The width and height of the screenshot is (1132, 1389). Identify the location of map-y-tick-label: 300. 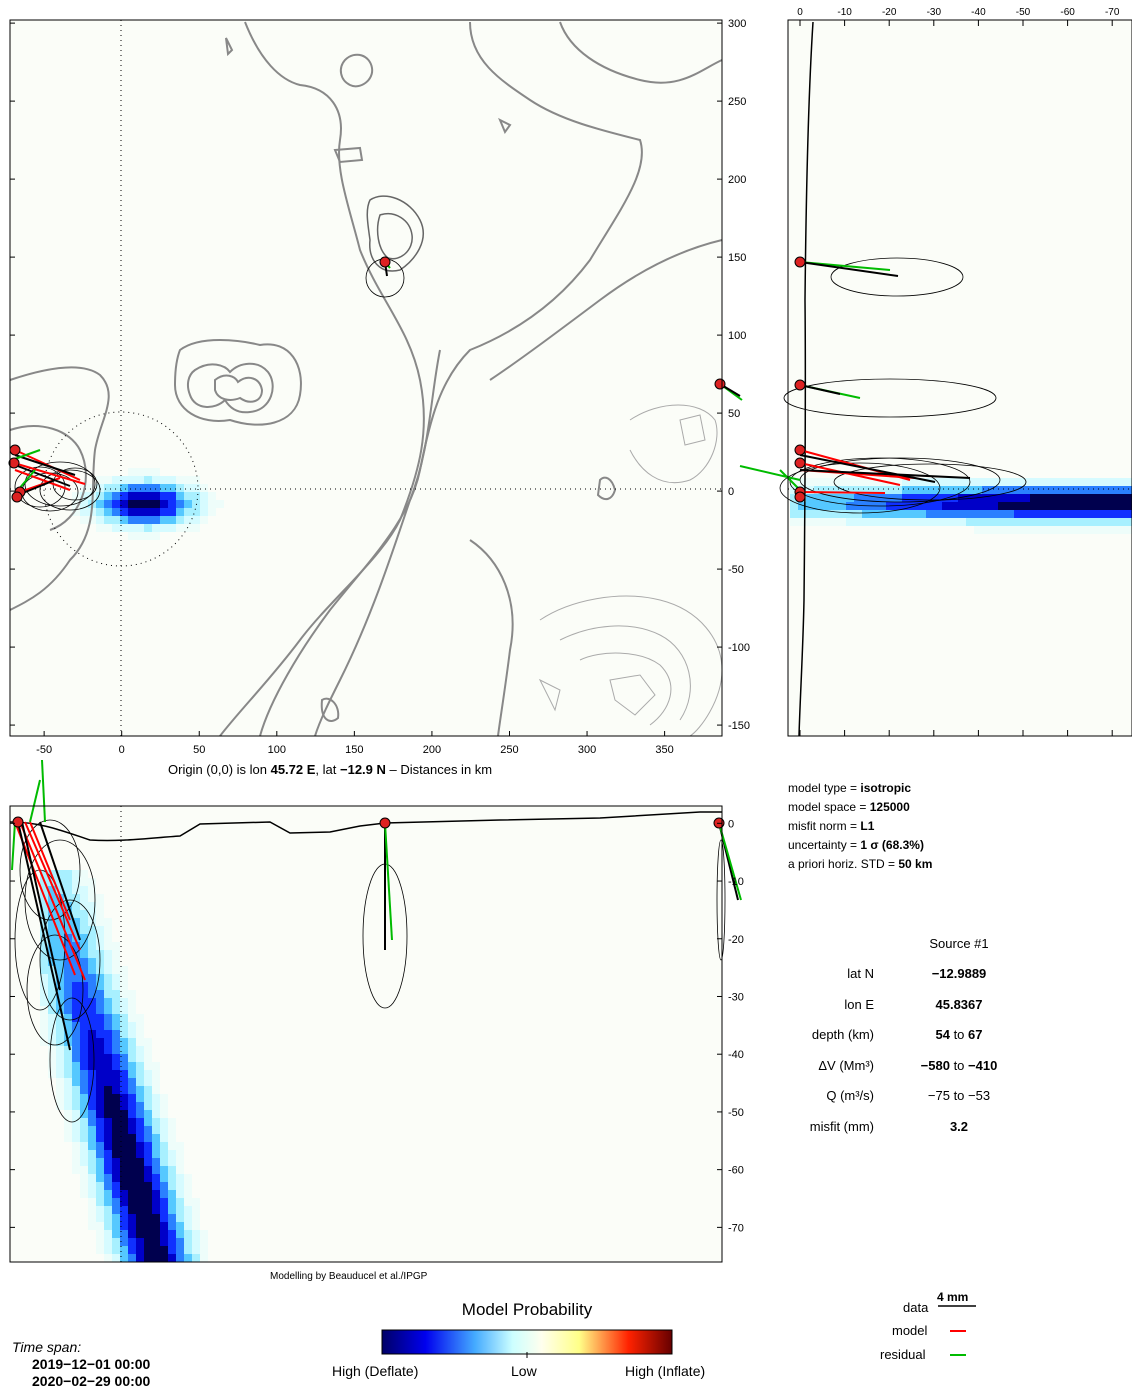
(737, 24).